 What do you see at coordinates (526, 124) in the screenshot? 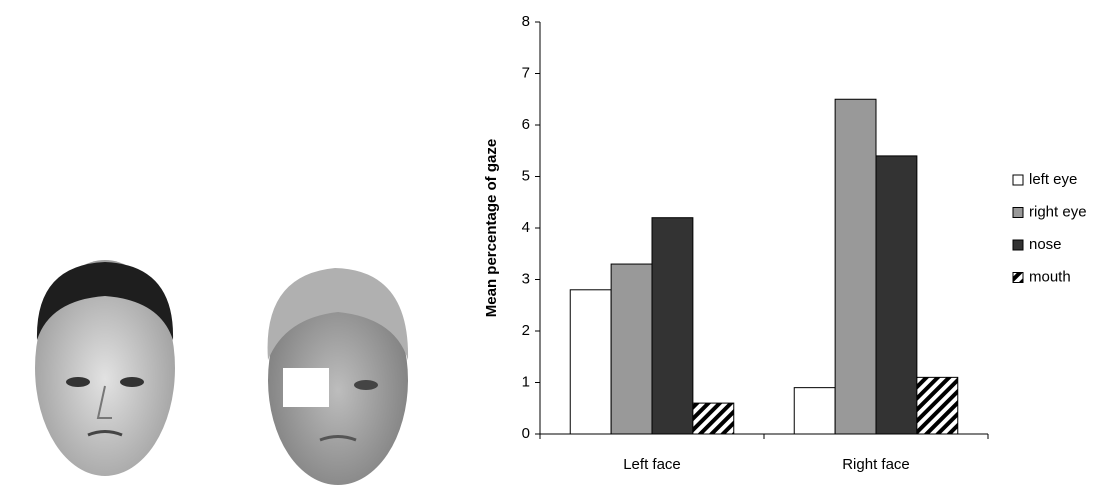
I see `y-tick-label: 6` at bounding box center [526, 124].